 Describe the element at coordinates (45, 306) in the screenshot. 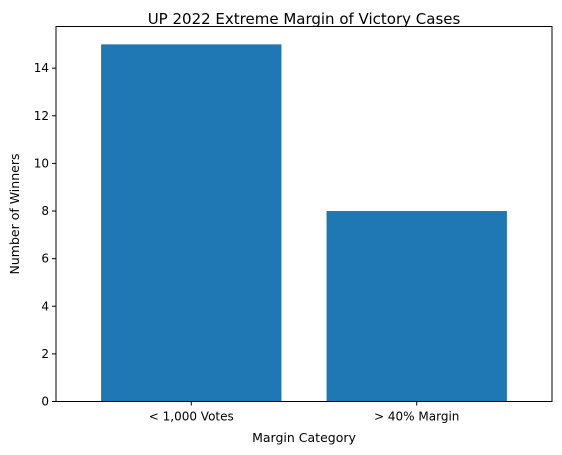

I see `y-tick-label: 4` at that location.